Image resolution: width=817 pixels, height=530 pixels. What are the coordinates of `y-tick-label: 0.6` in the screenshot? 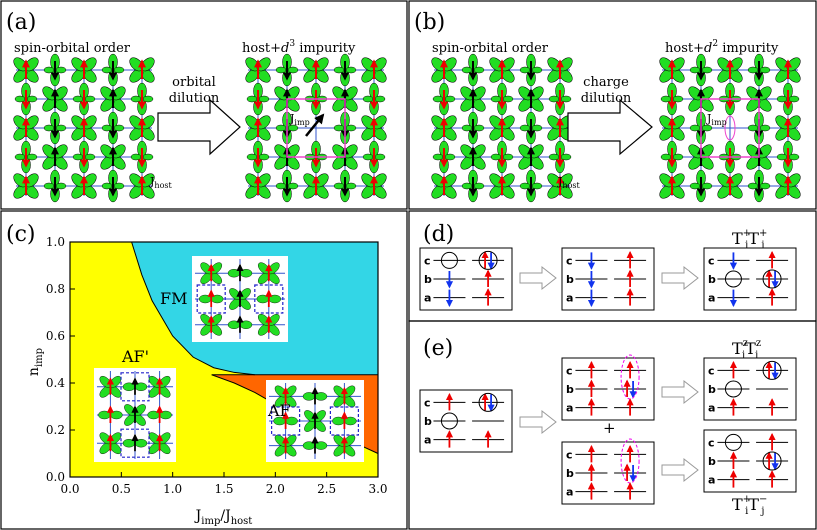 It's located at (55, 336).